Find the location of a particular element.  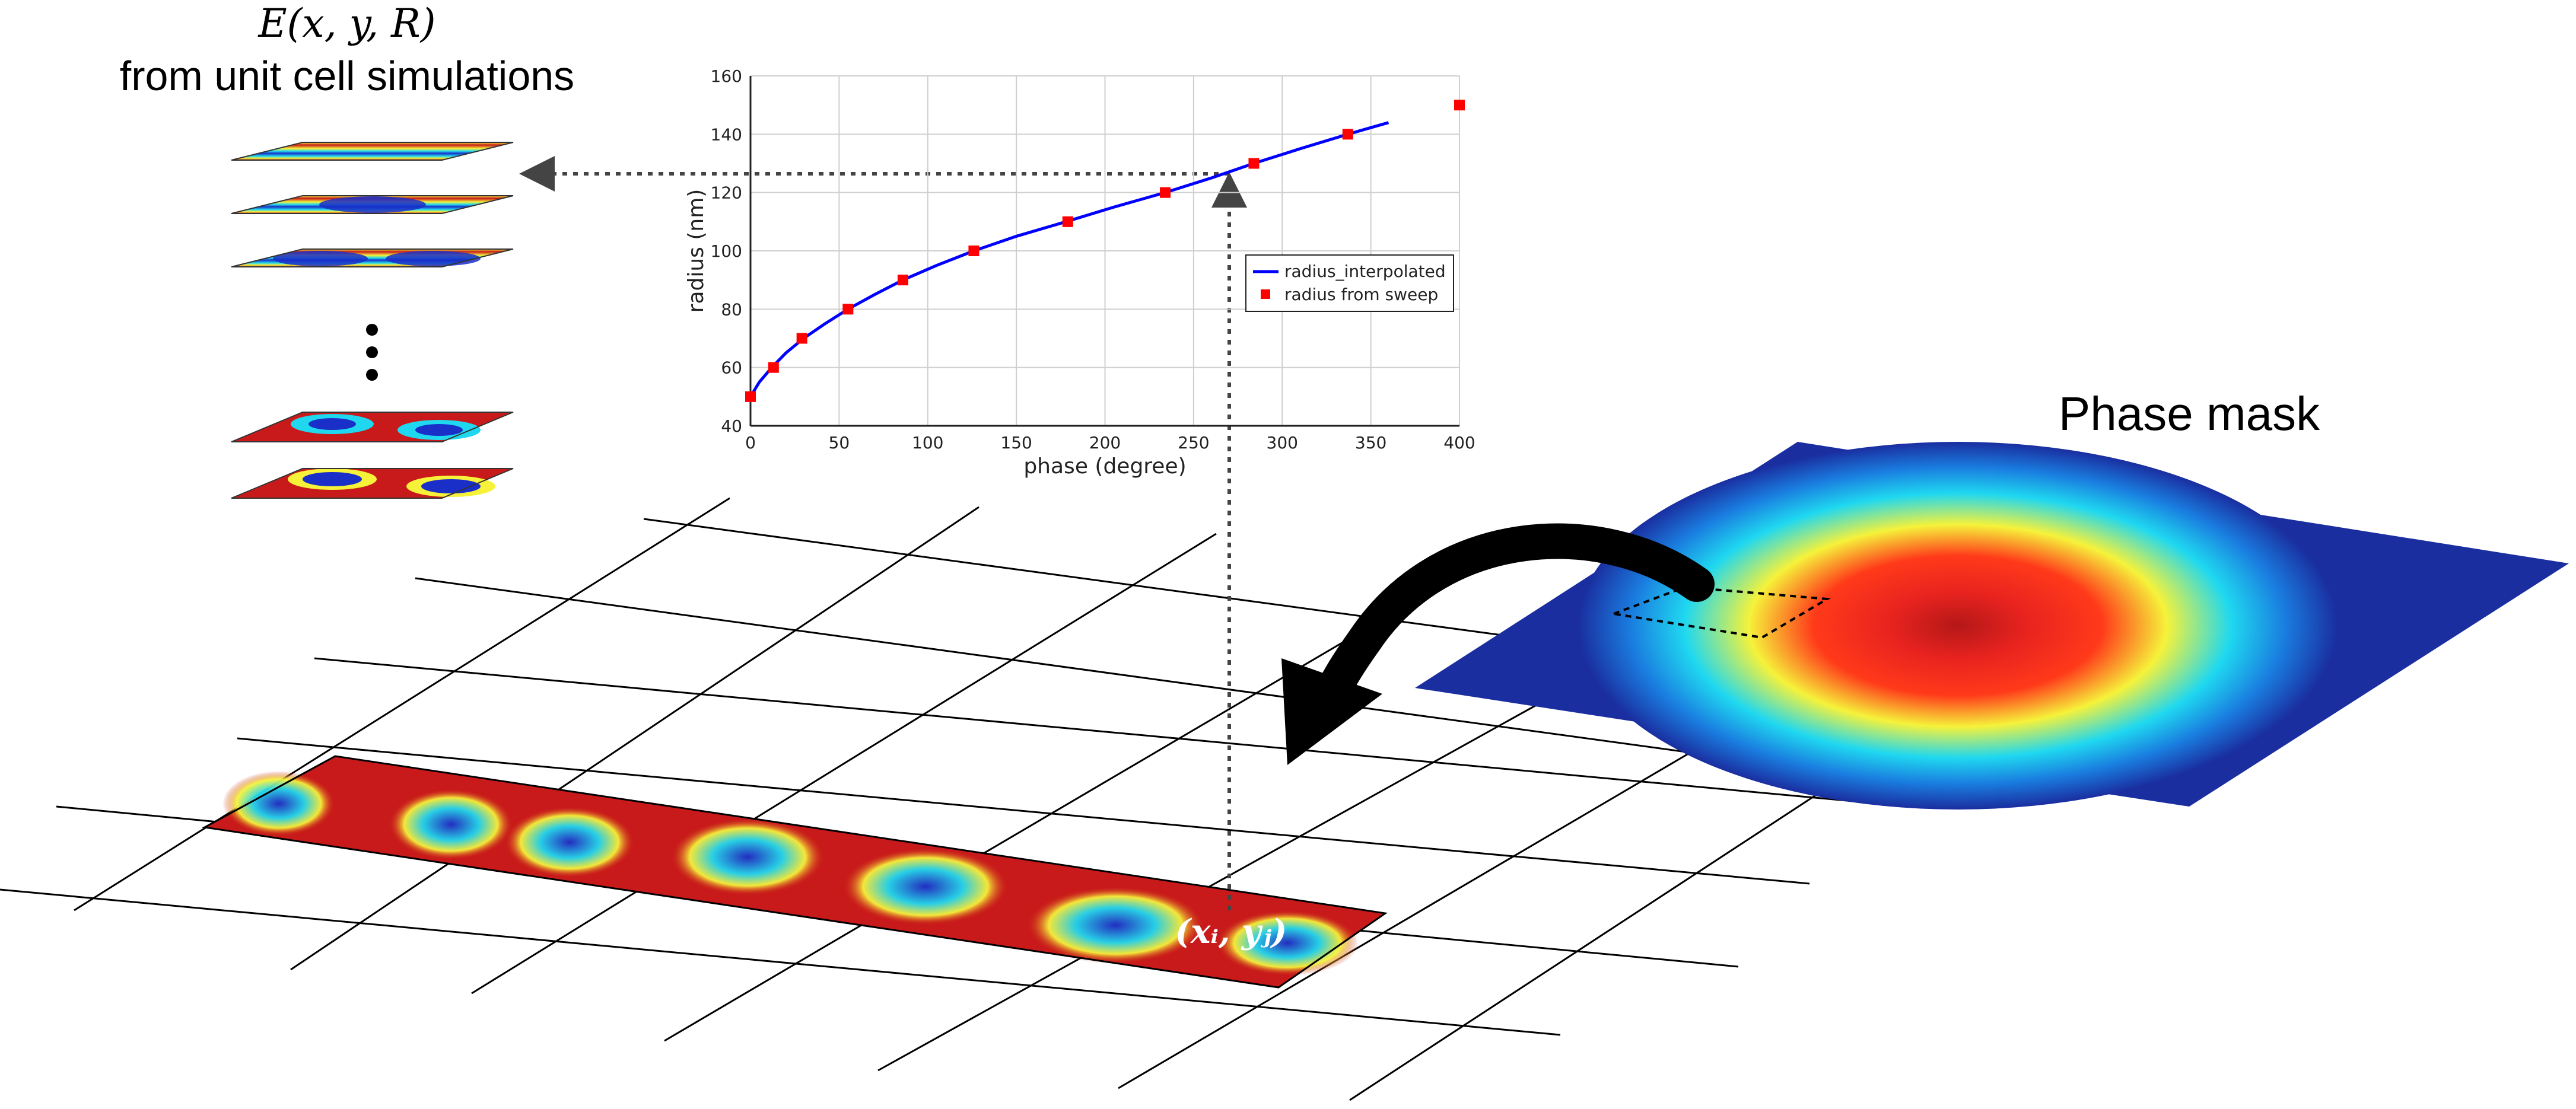

y-tick-label: 100 is located at coordinates (726, 251).